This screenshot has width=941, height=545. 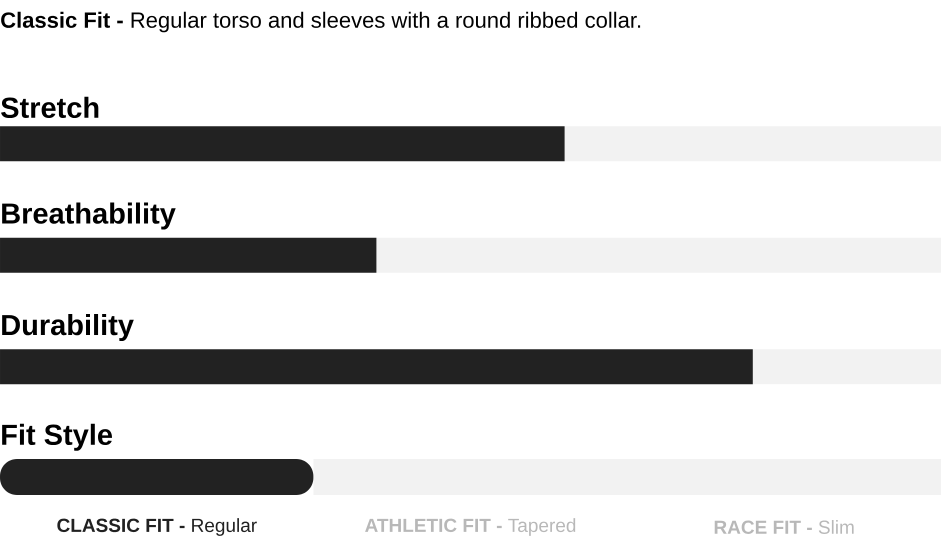 What do you see at coordinates (49, 107) in the screenshot?
I see `y-tick-label: Stretch` at bounding box center [49, 107].